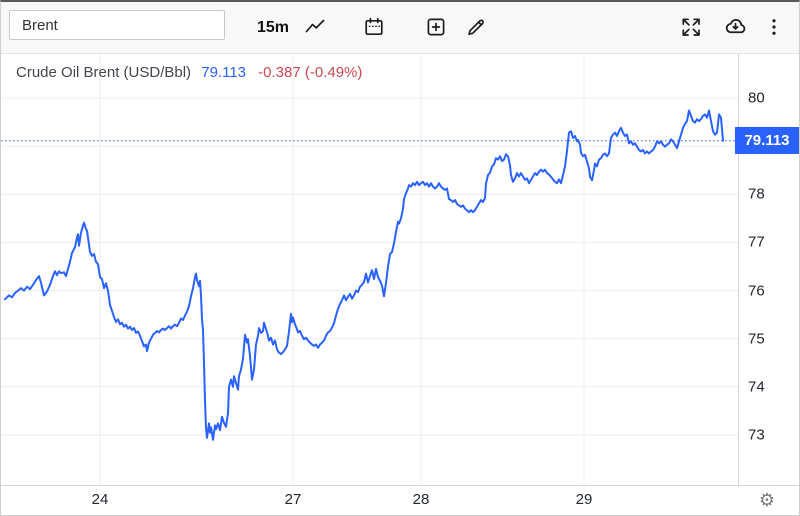 The height and width of the screenshot is (516, 800). What do you see at coordinates (400, 500) in the screenshot?
I see `time-axis: ⚙ 24 27 28 29` at bounding box center [400, 500].